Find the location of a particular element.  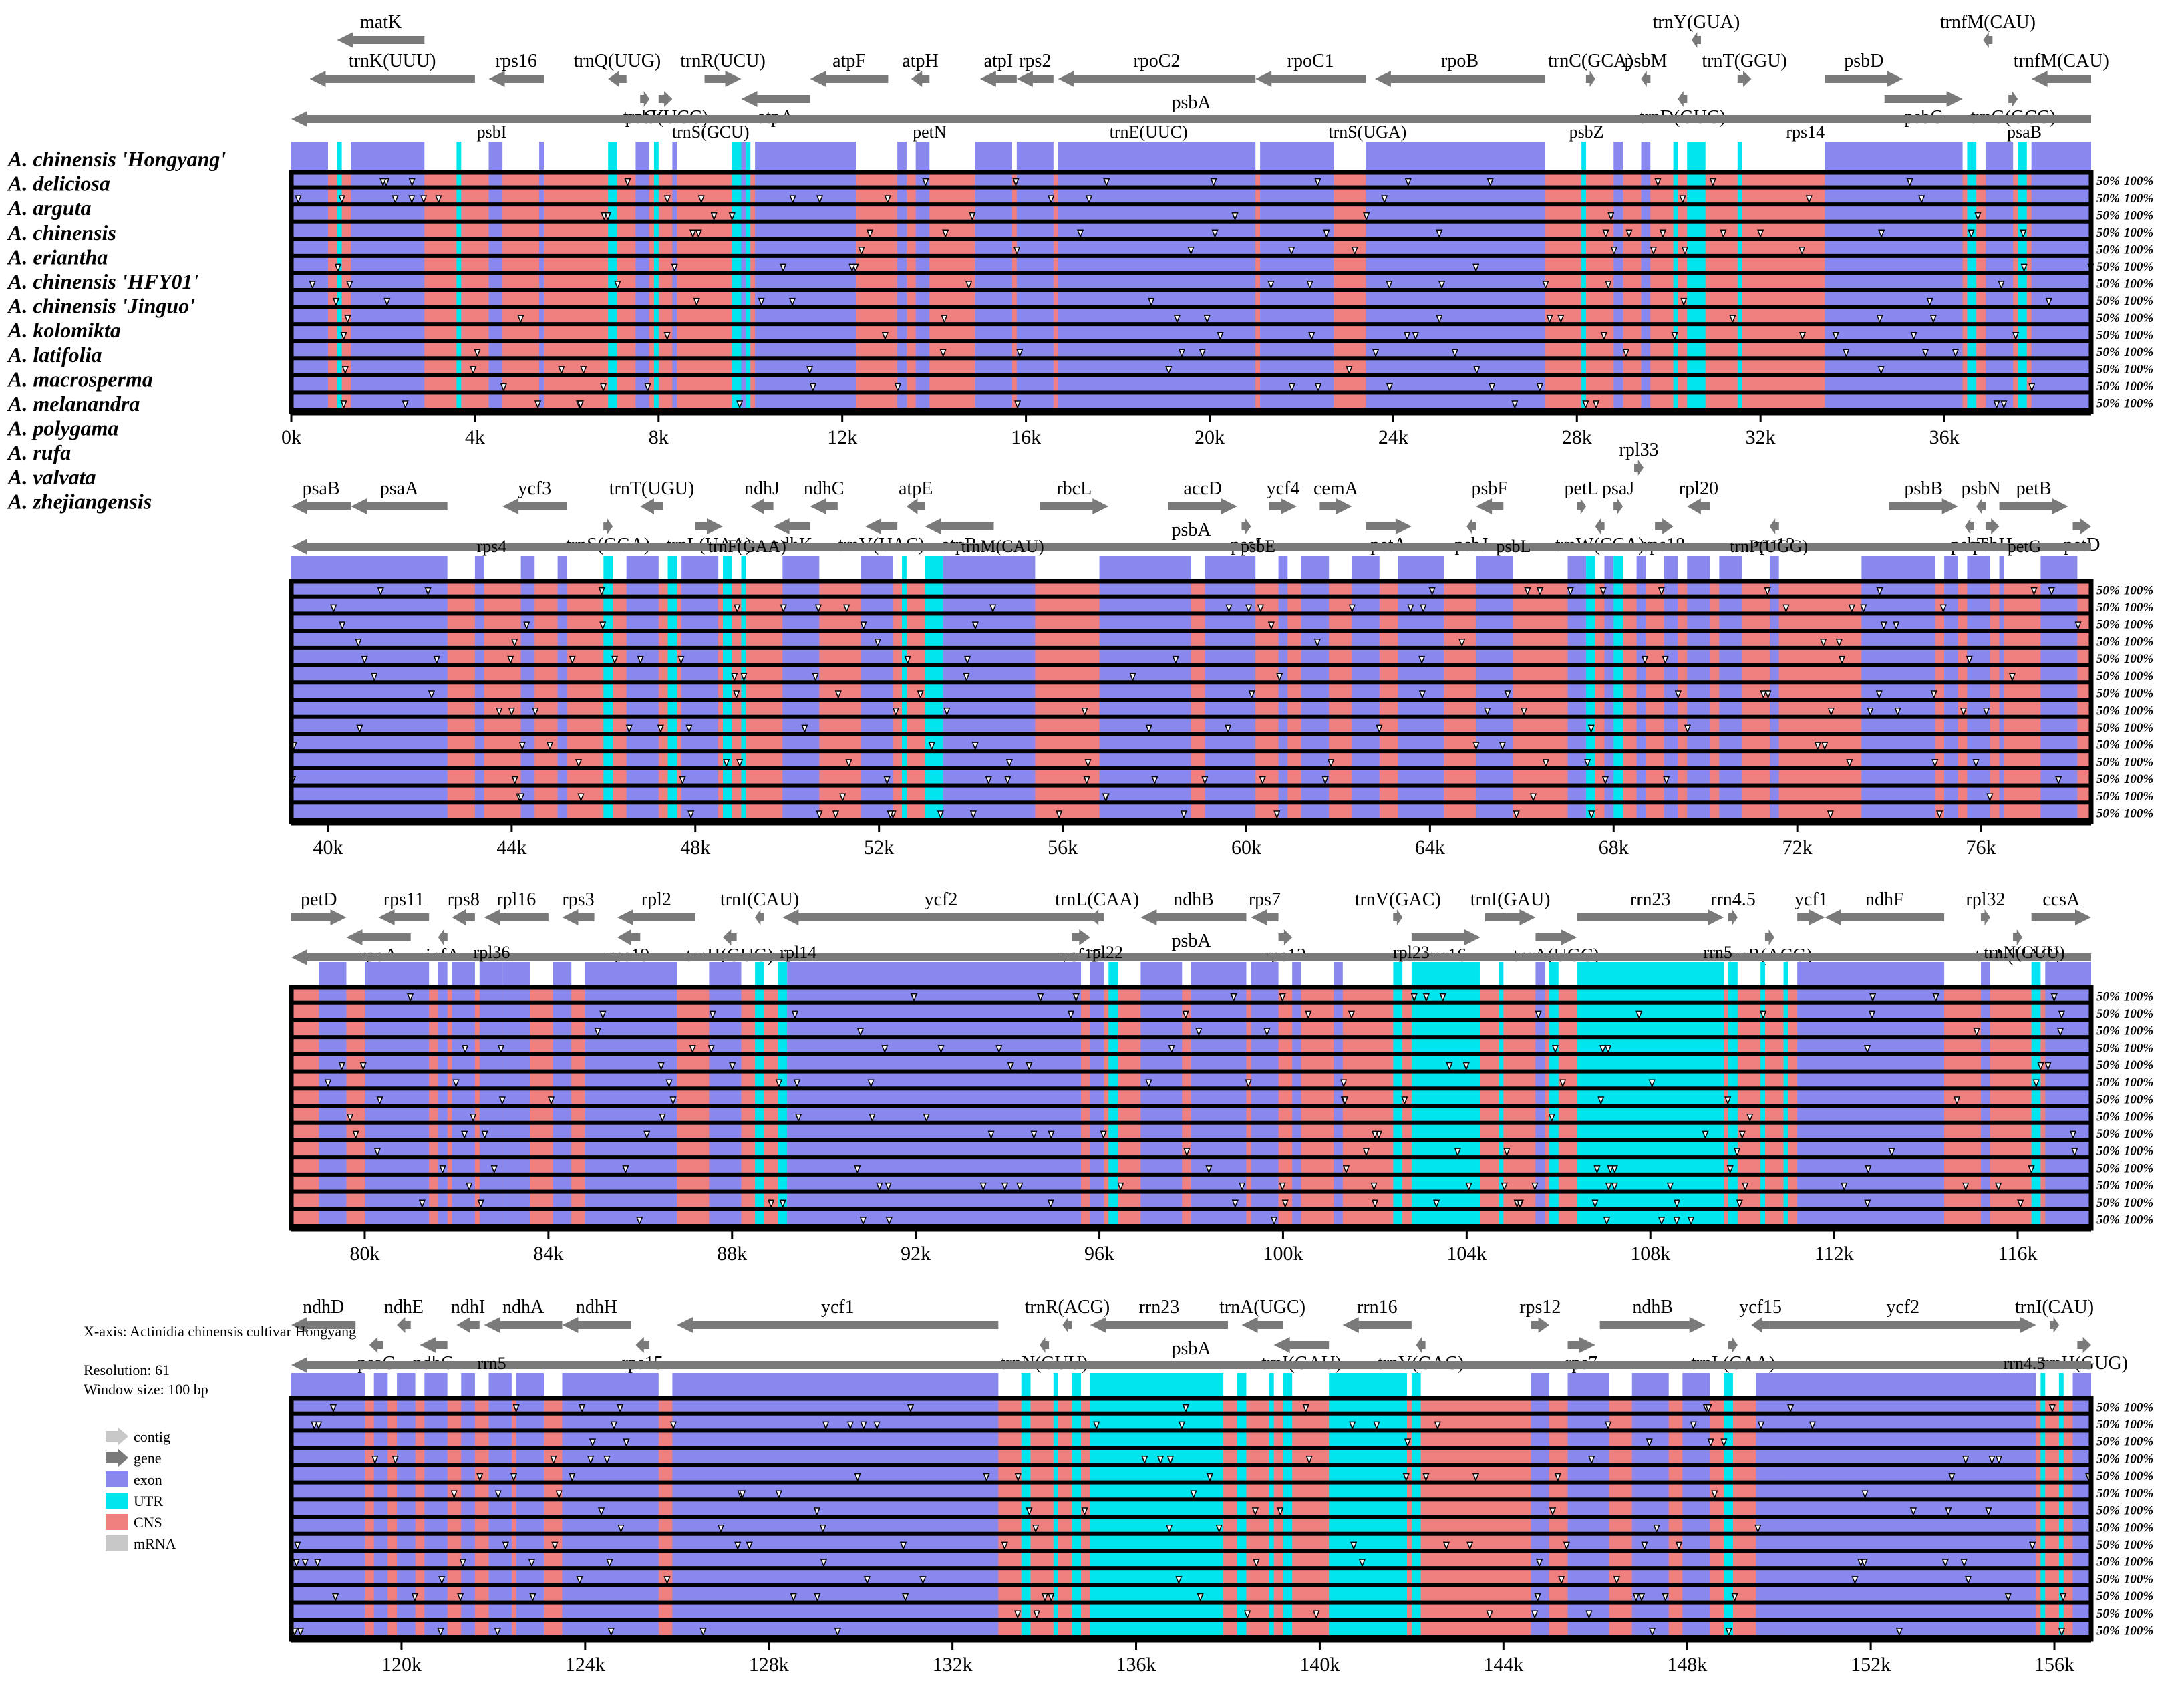

species-label: A. macrosperma is located at coordinates (80, 379).